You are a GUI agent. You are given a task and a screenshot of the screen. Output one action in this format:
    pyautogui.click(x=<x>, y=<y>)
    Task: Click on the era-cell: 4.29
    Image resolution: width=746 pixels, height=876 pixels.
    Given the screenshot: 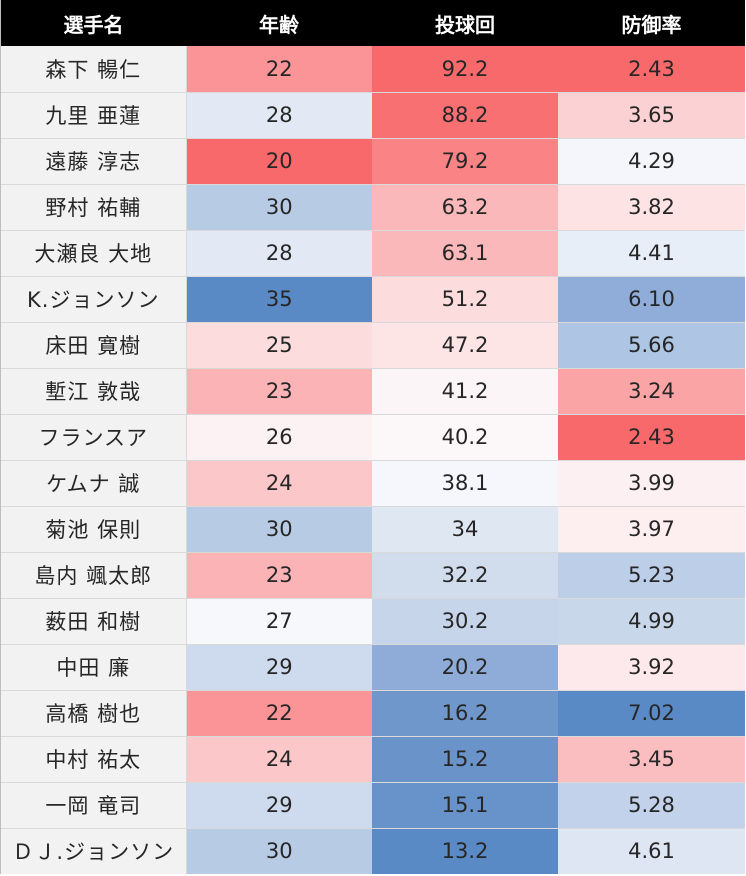 What is the action you would take?
    pyautogui.click(x=651, y=161)
    